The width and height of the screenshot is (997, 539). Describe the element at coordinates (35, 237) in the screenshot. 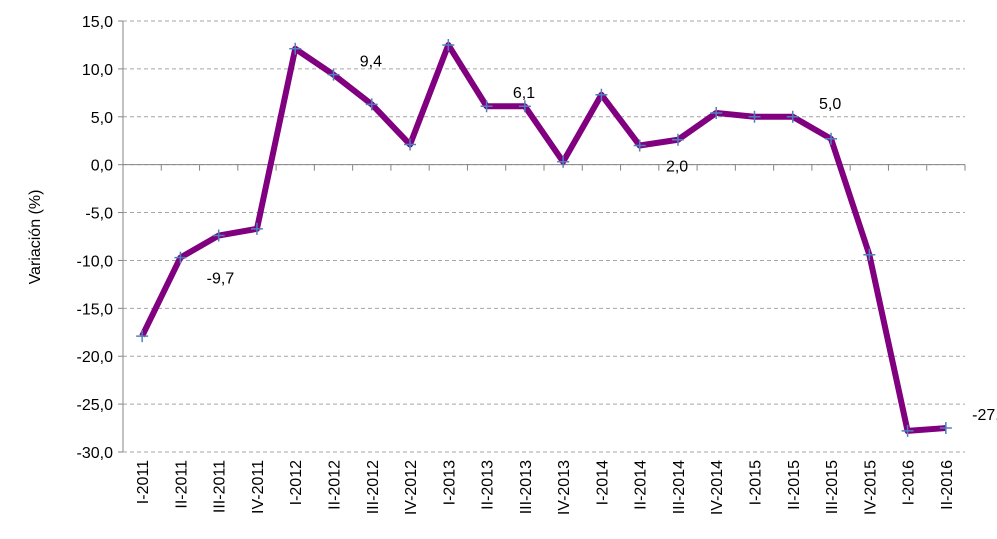

I see `y-axis-label: Variación (%)` at that location.